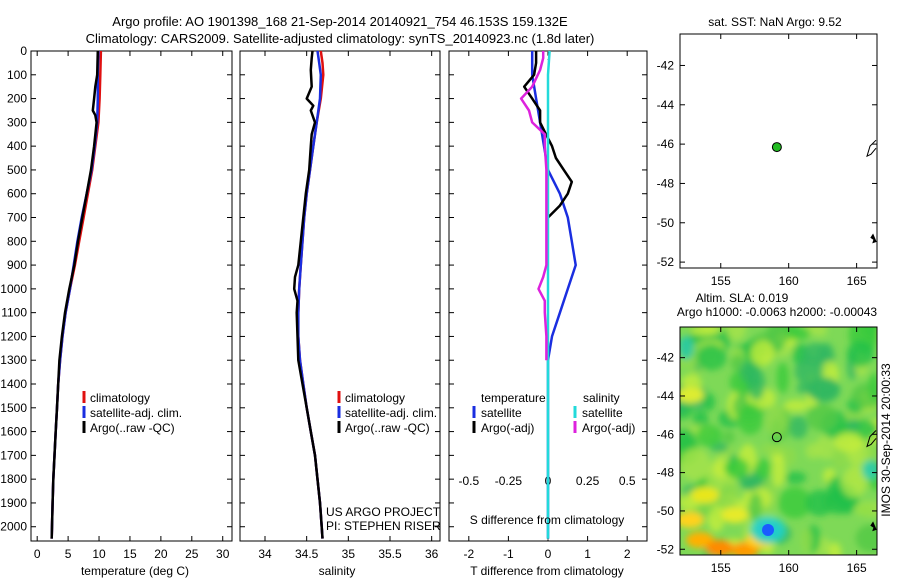  Describe the element at coordinates (432, 554) in the screenshot. I see `x-tick-label: 36` at that location.